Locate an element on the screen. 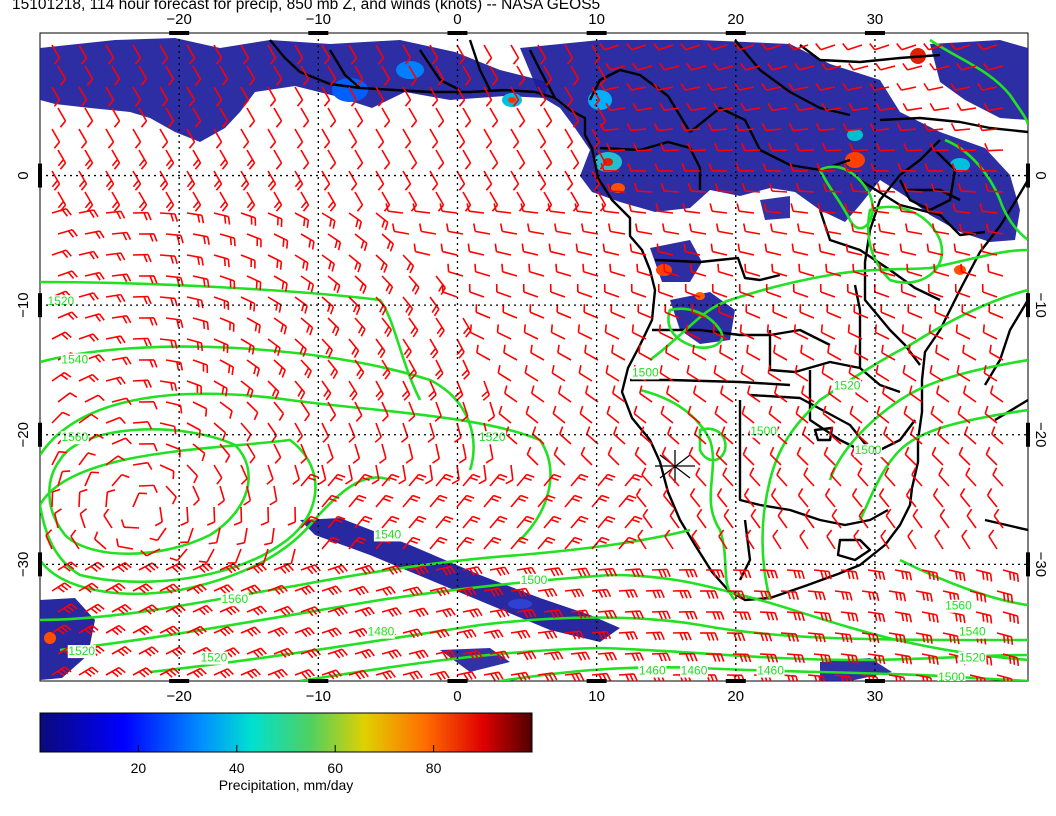 This screenshot has height=816, width=1056. lon-tick-label-bottom: −20 is located at coordinates (178, 696).